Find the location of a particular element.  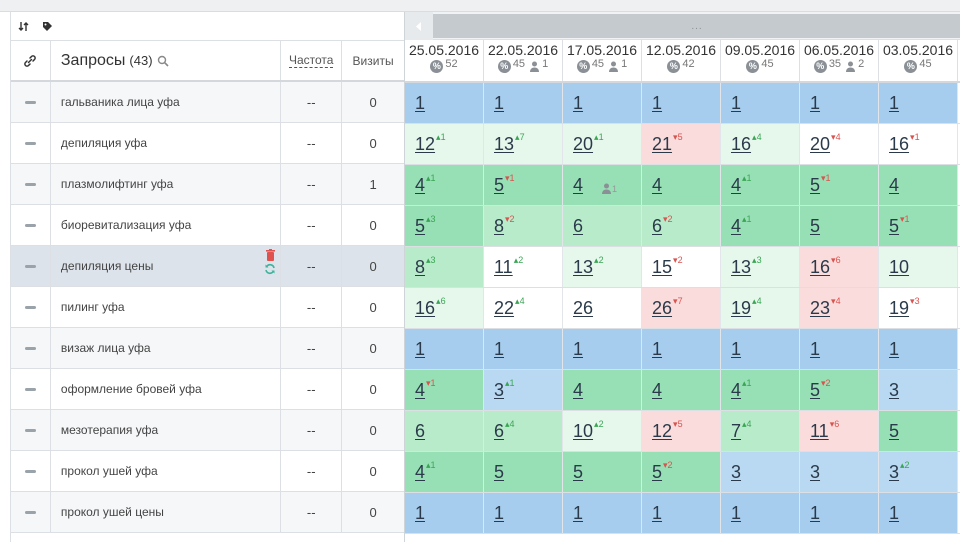

position-cell: 5 is located at coordinates (918, 431).